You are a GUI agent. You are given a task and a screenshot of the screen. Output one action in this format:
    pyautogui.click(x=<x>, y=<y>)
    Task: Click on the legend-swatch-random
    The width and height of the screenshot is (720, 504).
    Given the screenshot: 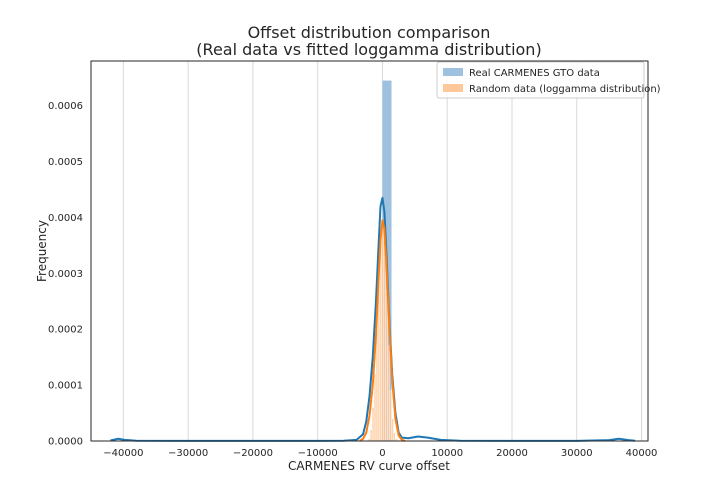 What is the action you would take?
    pyautogui.click(x=453, y=88)
    